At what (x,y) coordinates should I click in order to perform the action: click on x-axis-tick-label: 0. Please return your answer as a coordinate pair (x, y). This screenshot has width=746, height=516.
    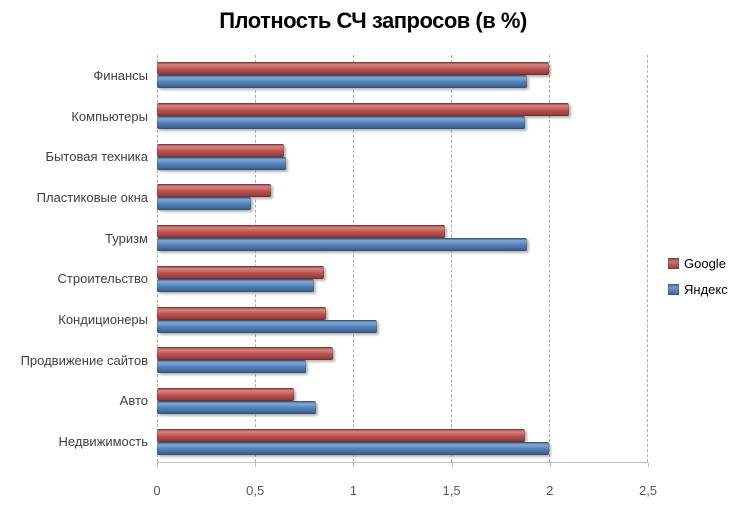
    Looking at the image, I should click on (157, 490).